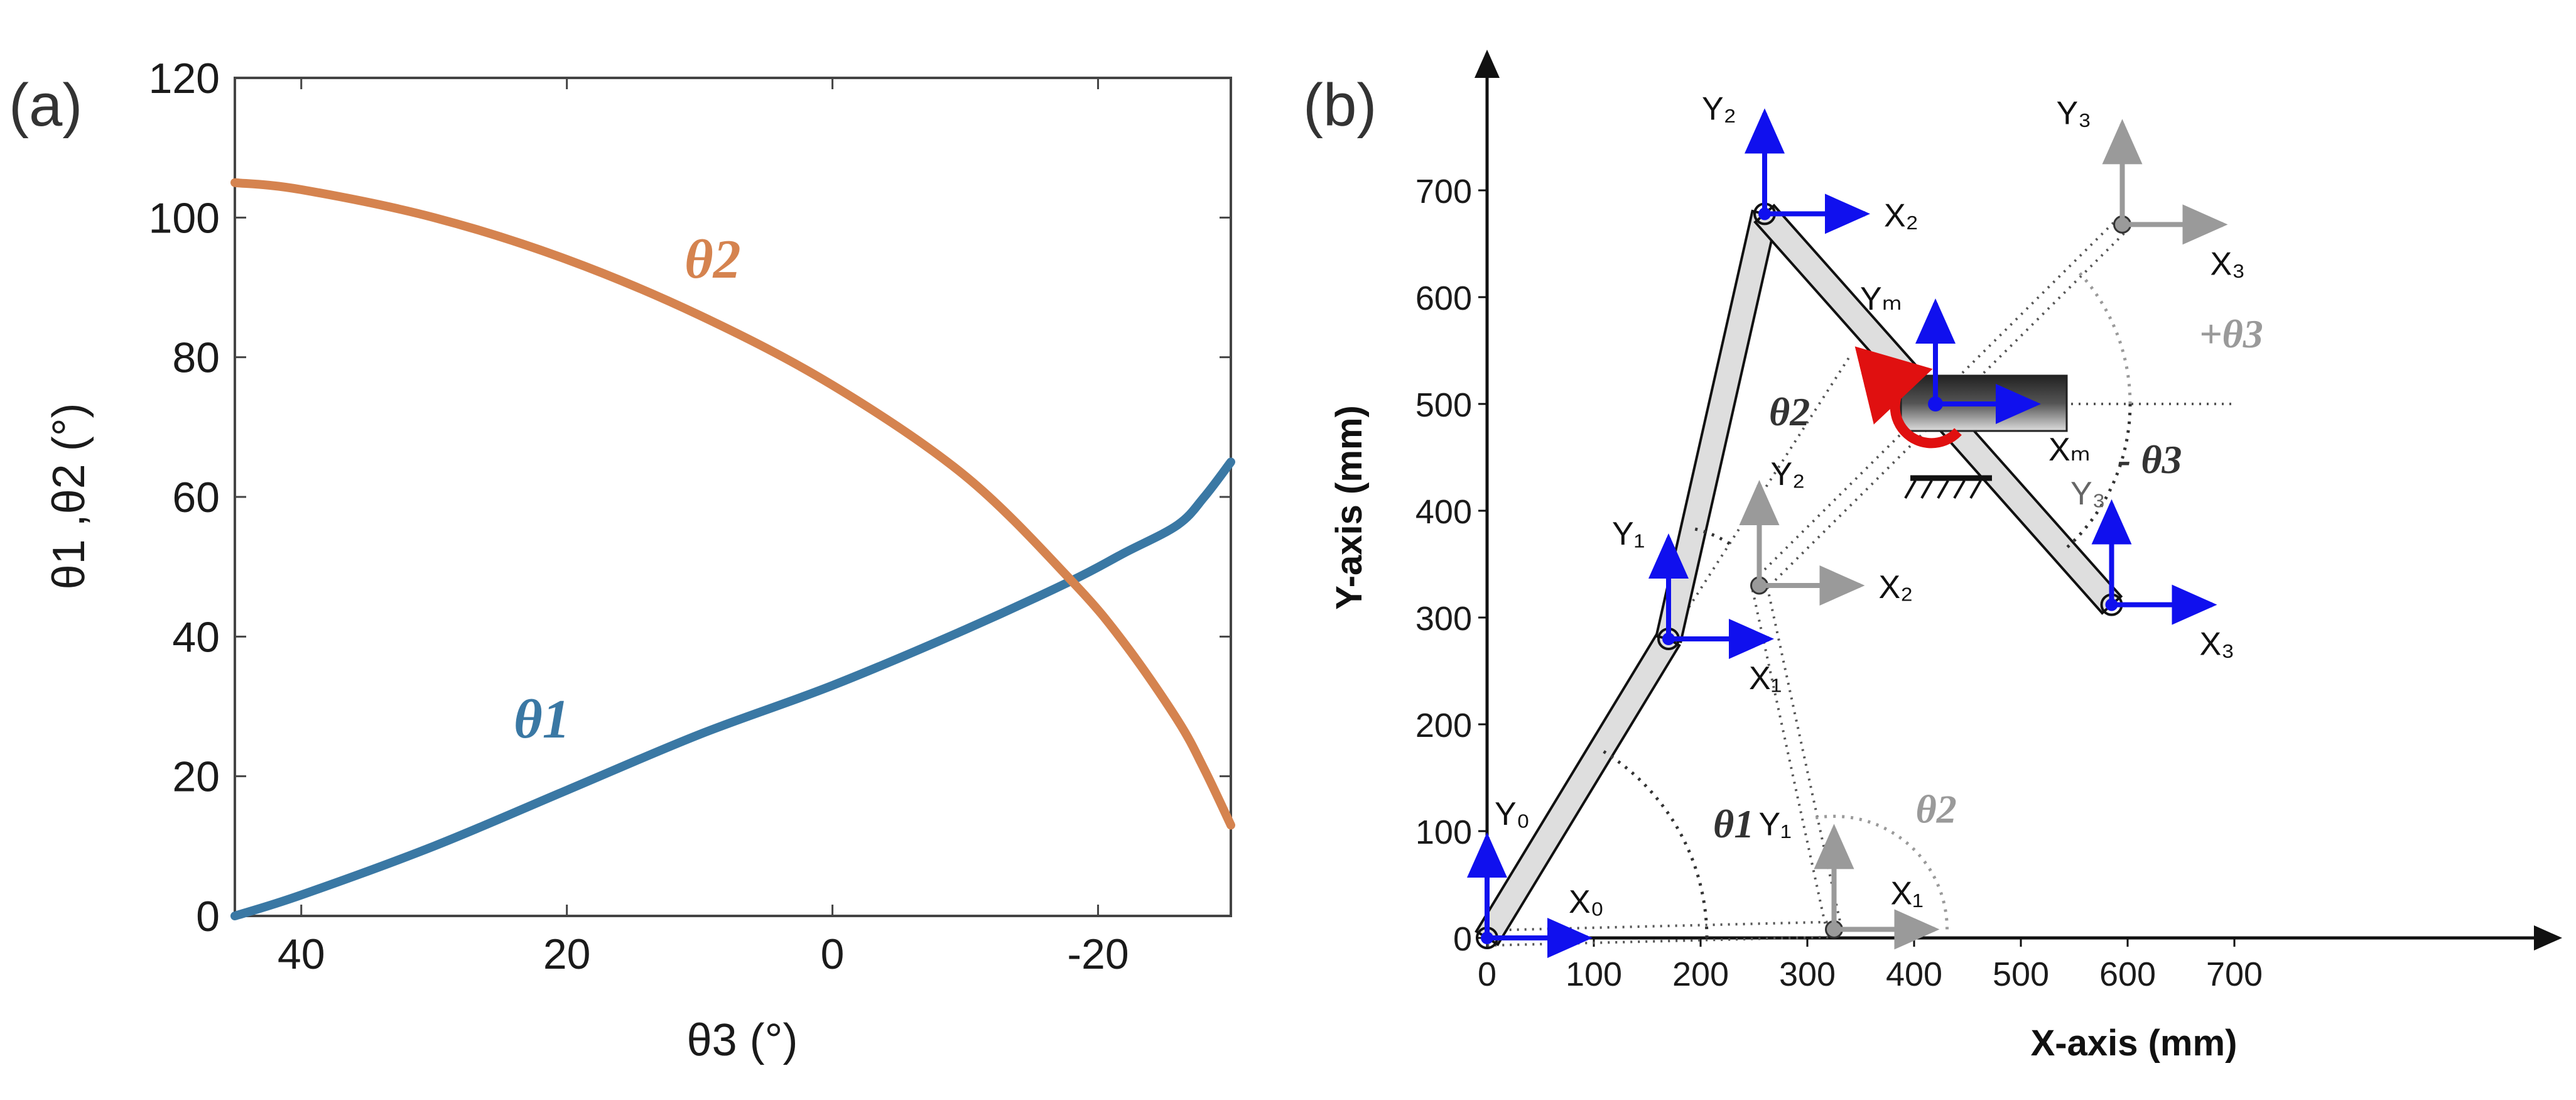 Image resolution: width=2576 pixels, height=1100 pixels. Describe the element at coordinates (1759, 497) in the screenshot. I see `theta2-reference-line` at that location.